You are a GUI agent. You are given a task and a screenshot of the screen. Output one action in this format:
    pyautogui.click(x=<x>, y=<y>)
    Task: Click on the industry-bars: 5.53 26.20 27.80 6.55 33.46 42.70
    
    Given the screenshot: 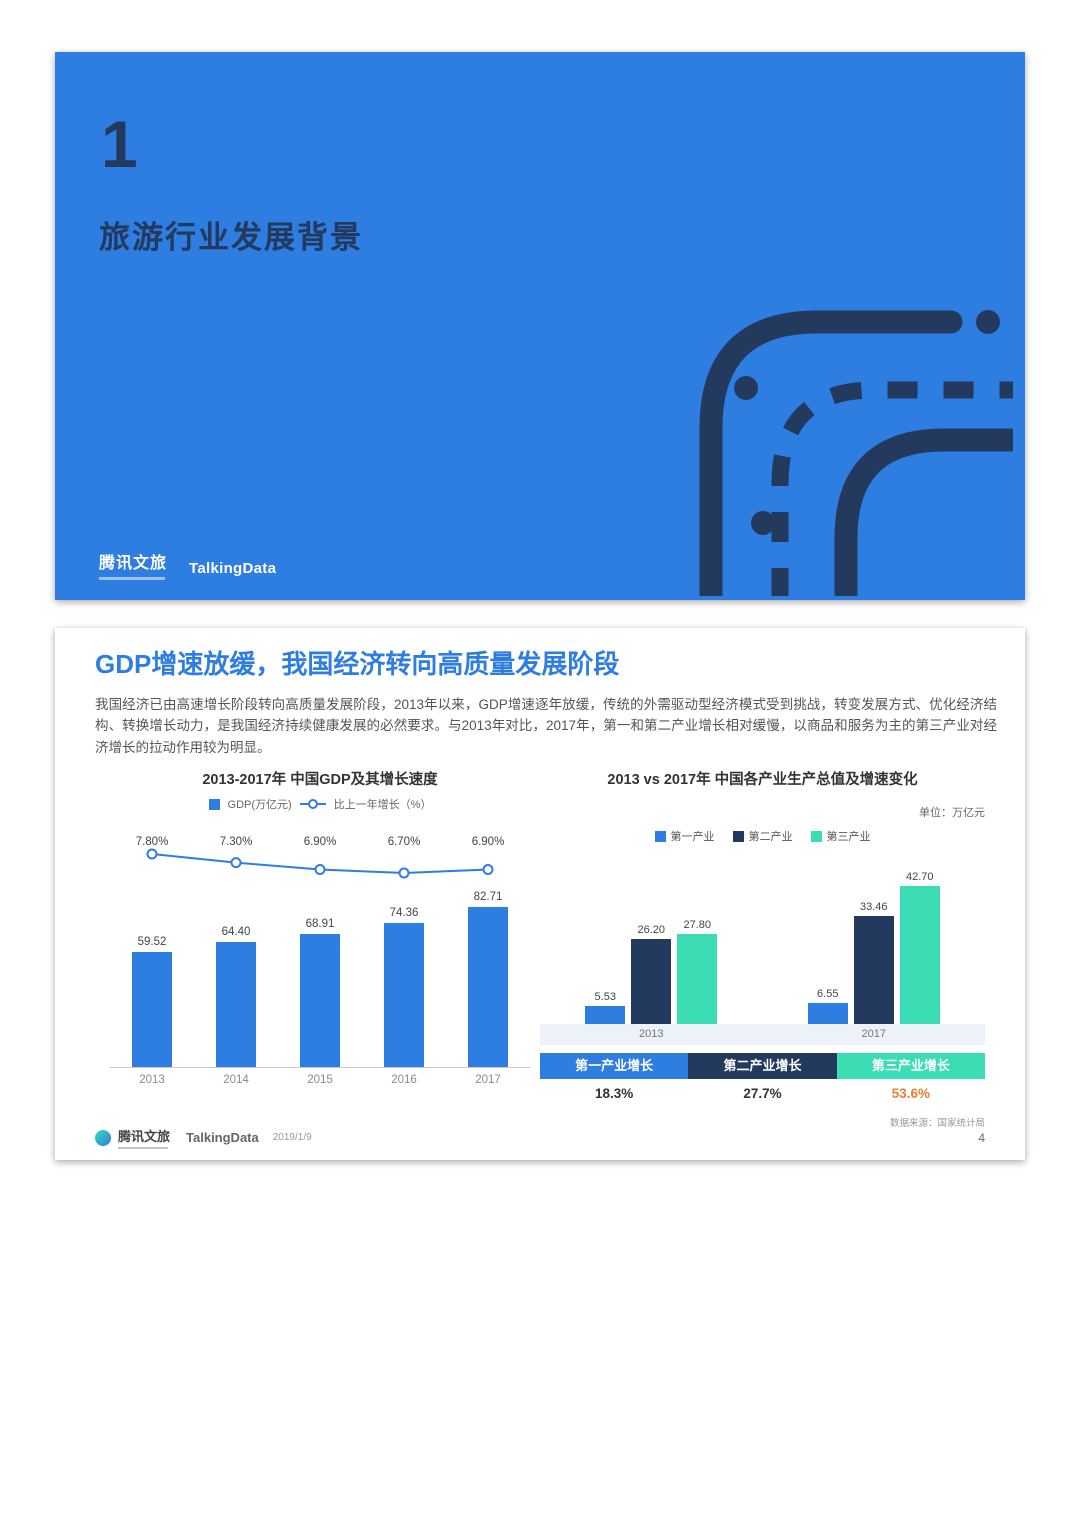 What is the action you would take?
    pyautogui.click(x=762, y=938)
    